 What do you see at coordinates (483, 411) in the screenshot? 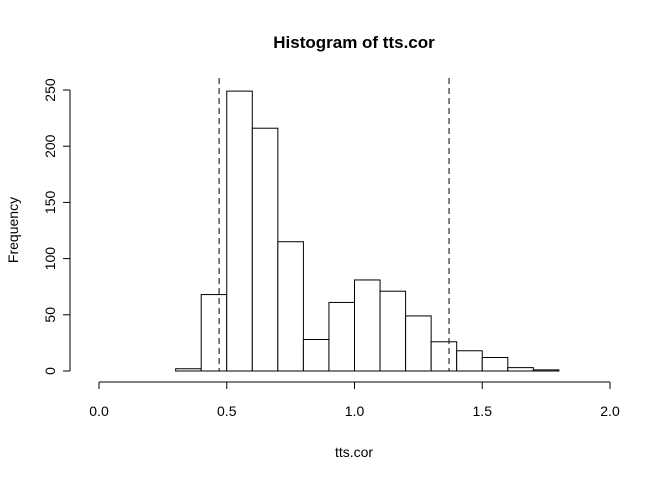
I see `x-tick-label-3: 1.5` at bounding box center [483, 411].